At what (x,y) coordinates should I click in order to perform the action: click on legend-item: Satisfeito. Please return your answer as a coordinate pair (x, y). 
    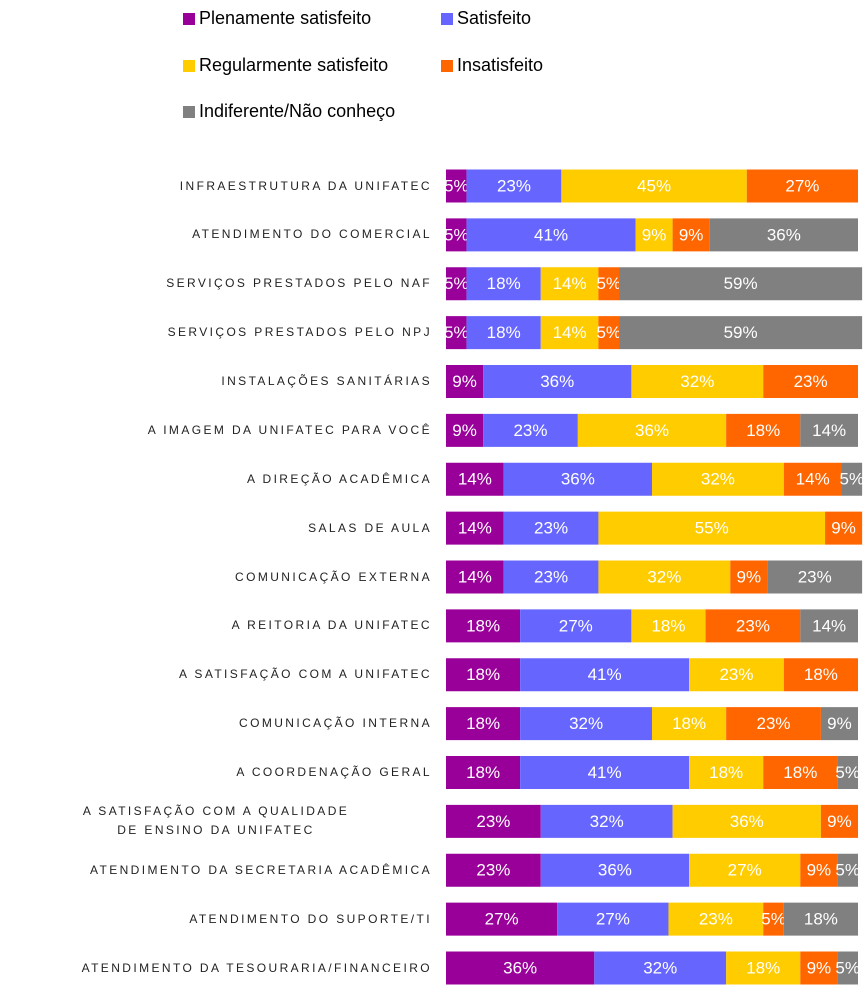
    Looking at the image, I should click on (486, 18).